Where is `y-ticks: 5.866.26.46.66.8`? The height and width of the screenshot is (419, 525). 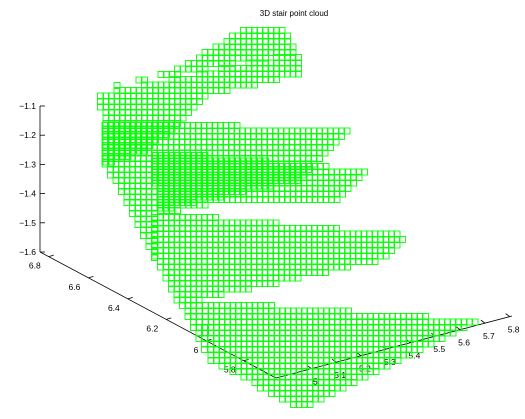
y-ticks: 5.866.26.46.66.8 is located at coordinates (139, 314).